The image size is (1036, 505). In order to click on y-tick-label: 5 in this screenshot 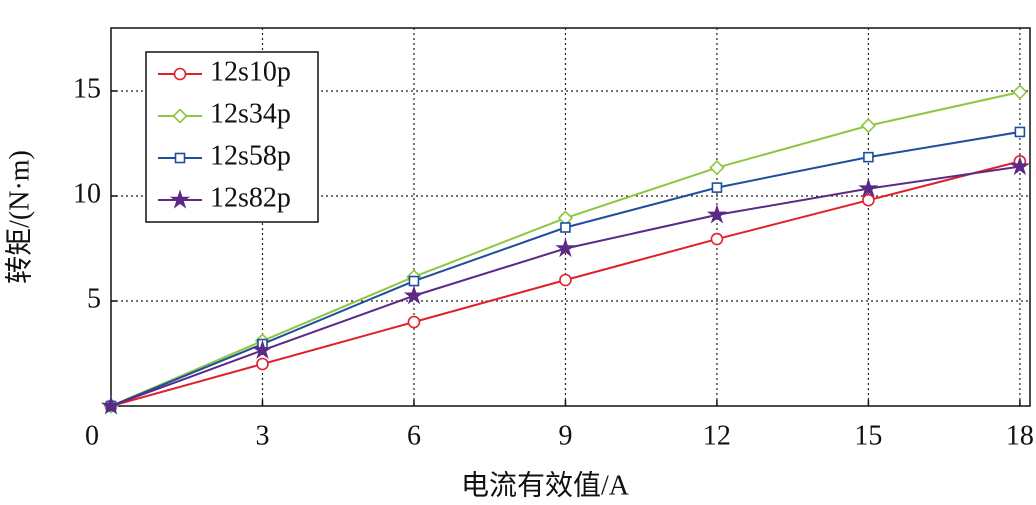, I will do `click(94, 298)`.